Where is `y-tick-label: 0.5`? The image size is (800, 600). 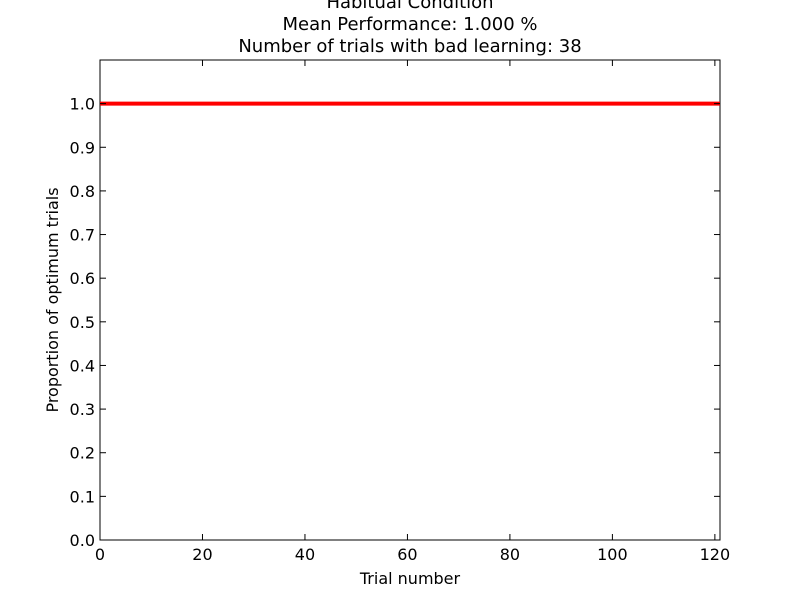 y-tick-label: 0.5 is located at coordinates (82, 322).